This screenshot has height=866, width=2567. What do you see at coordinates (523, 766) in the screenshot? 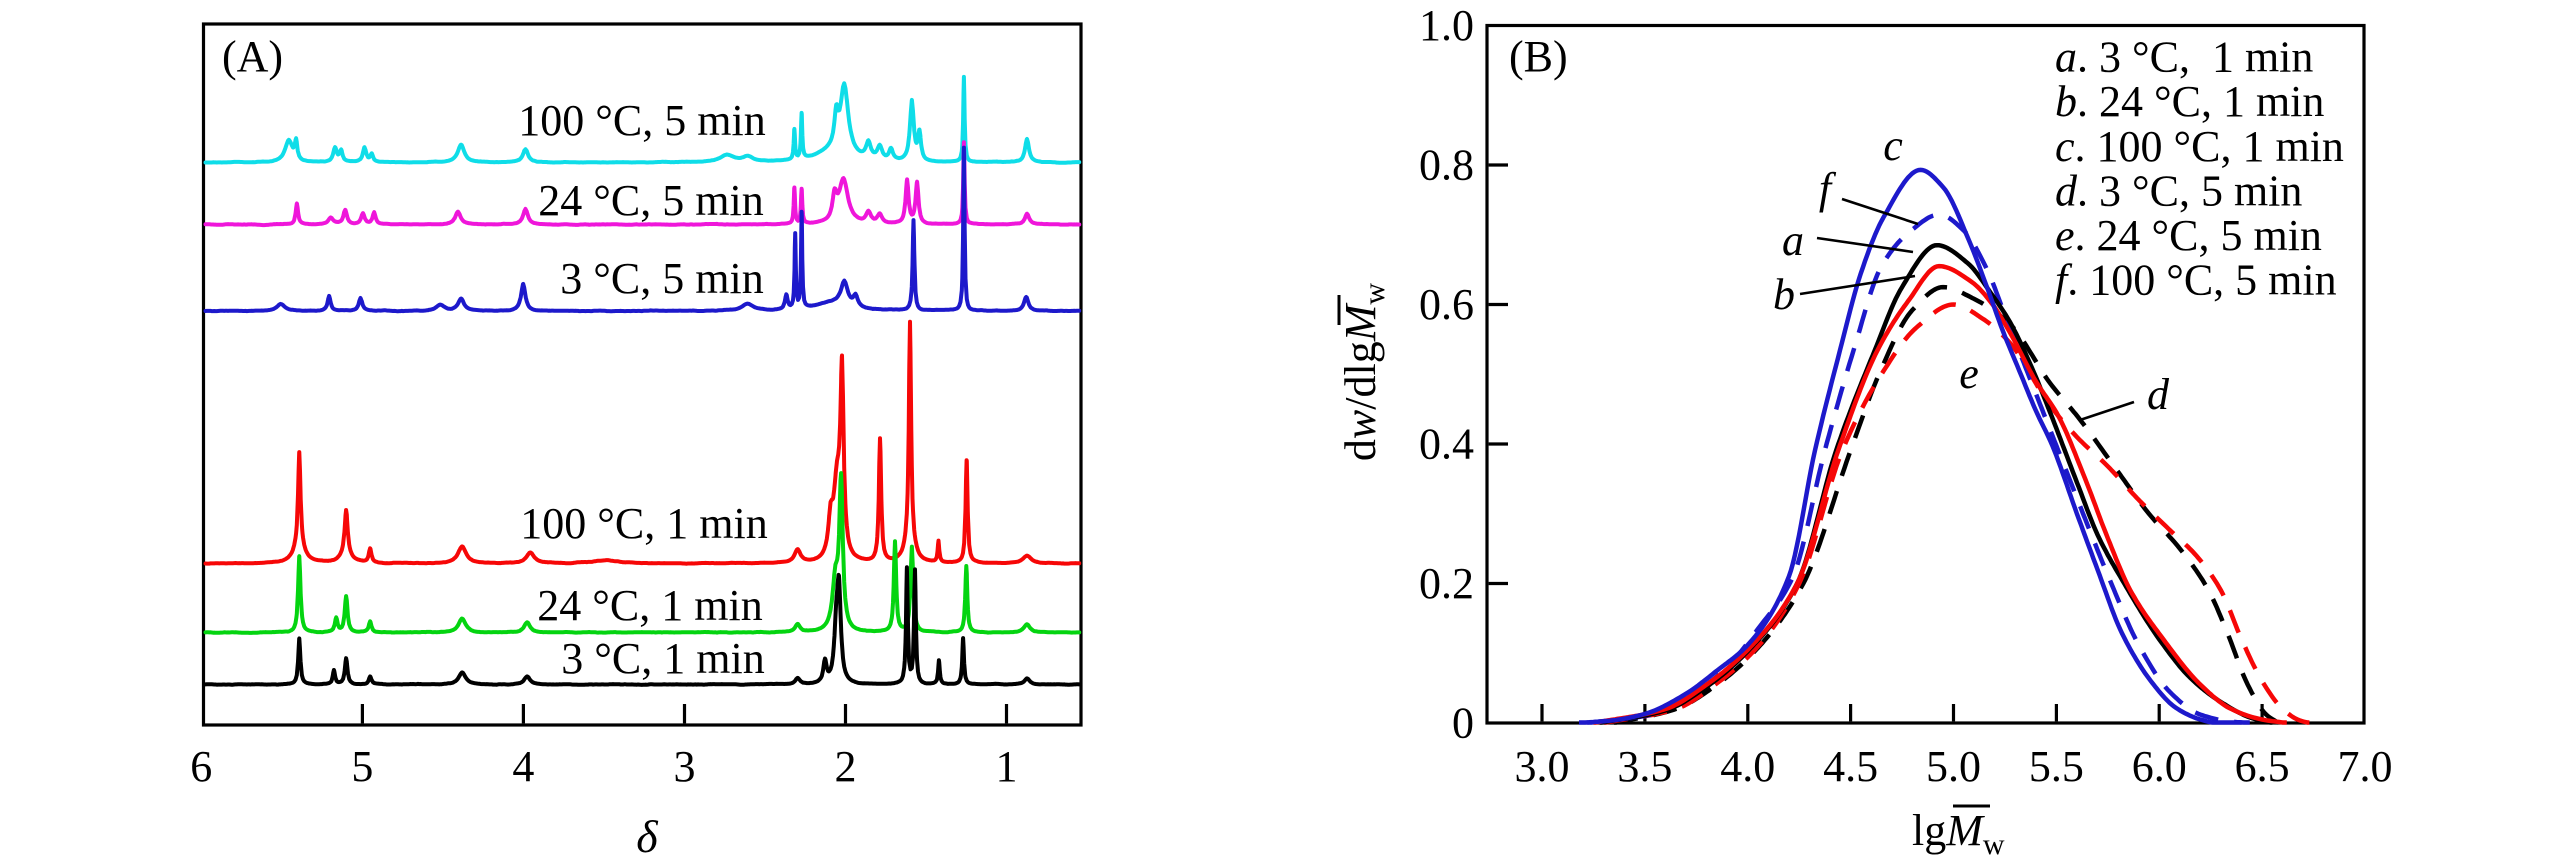
I see `svg-text: 4` at bounding box center [523, 766].